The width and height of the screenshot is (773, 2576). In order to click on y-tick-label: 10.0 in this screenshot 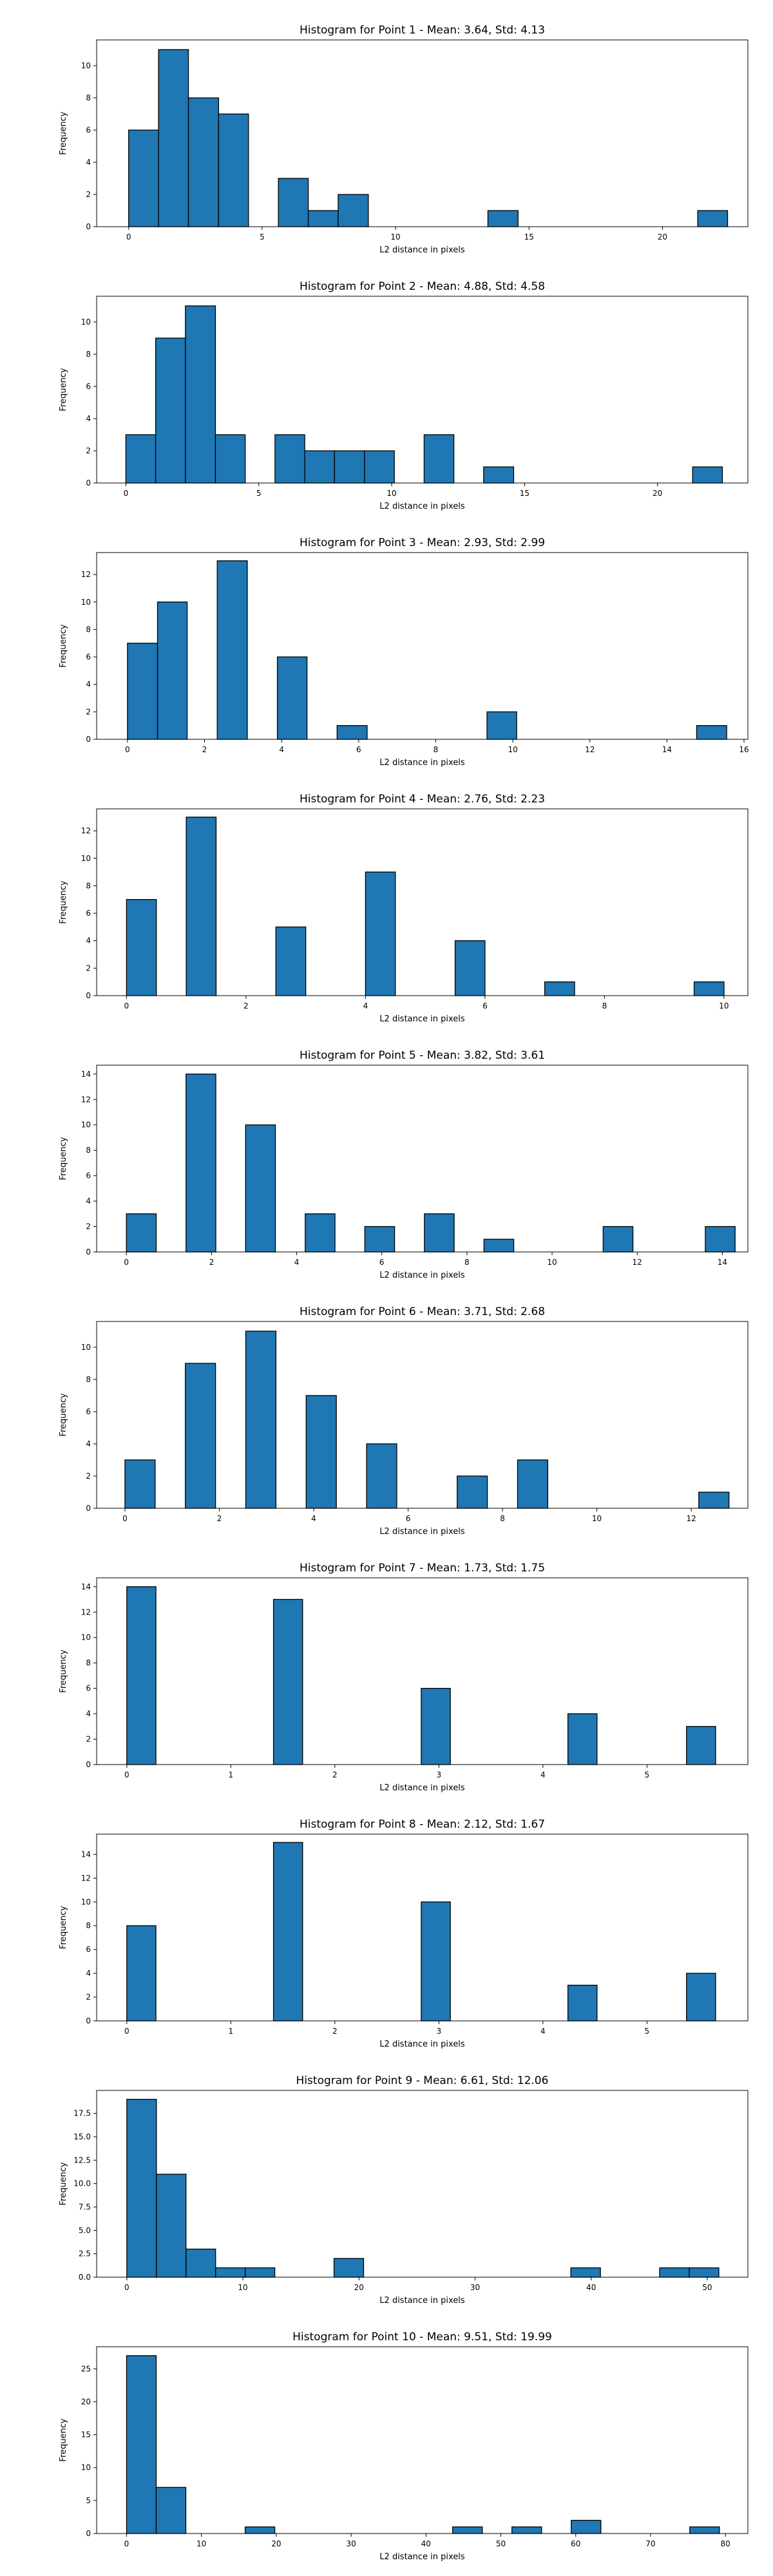, I will do `click(82, 2183)`.